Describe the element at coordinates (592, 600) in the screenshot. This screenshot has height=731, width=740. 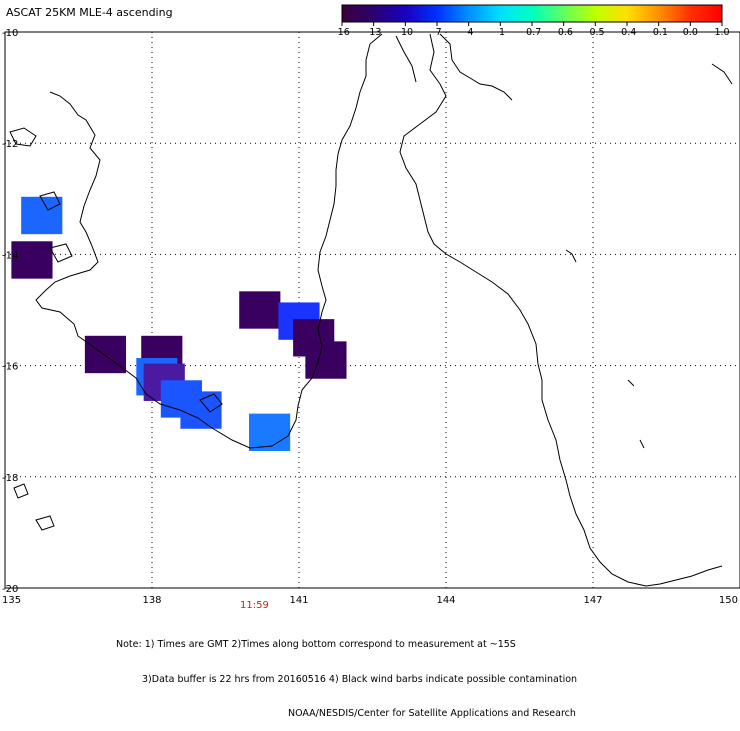
I see `lon-label: 147` at that location.